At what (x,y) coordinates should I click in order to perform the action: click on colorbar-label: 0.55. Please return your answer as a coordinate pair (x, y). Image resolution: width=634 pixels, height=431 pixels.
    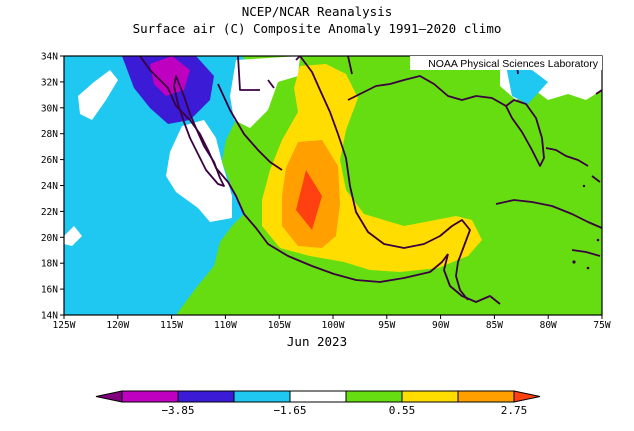
    Looking at the image, I should click on (402, 410).